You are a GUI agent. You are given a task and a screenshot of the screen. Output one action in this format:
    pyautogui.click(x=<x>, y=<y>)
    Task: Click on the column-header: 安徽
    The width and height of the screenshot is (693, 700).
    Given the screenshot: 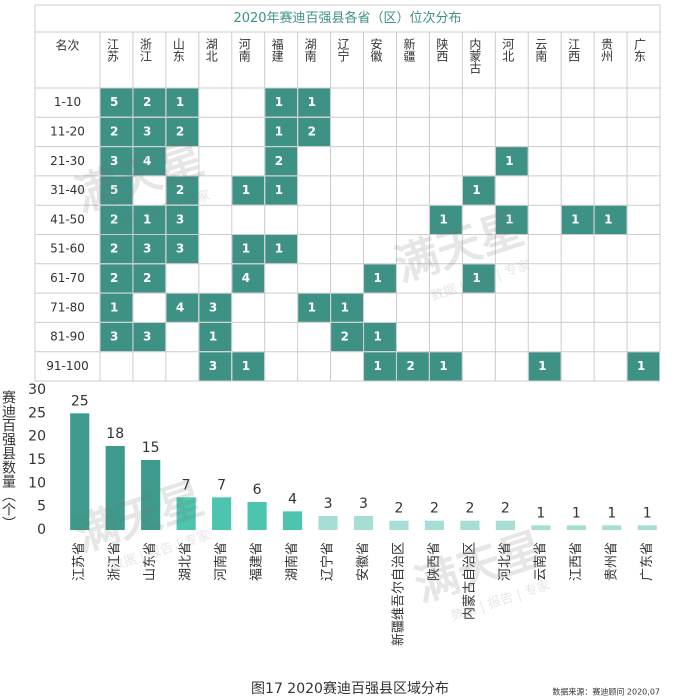 What is the action you would take?
    pyautogui.click(x=376, y=49)
    